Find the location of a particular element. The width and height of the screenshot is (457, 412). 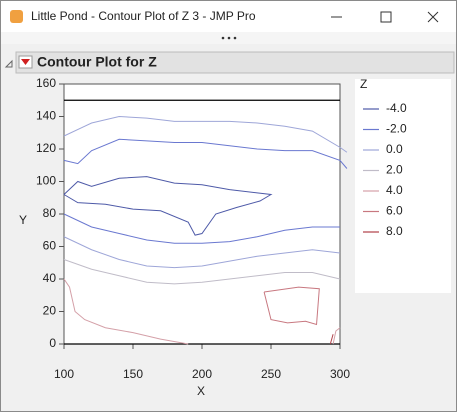

app-icon is located at coordinates (16, 16).